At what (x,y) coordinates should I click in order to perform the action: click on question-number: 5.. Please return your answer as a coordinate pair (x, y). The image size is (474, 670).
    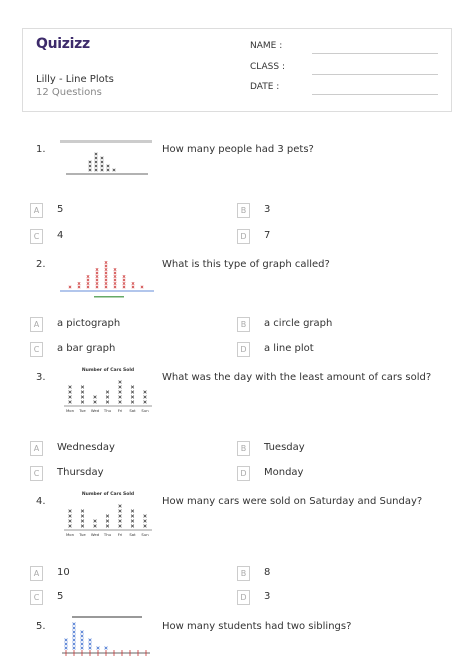
    Looking at the image, I should click on (41, 626).